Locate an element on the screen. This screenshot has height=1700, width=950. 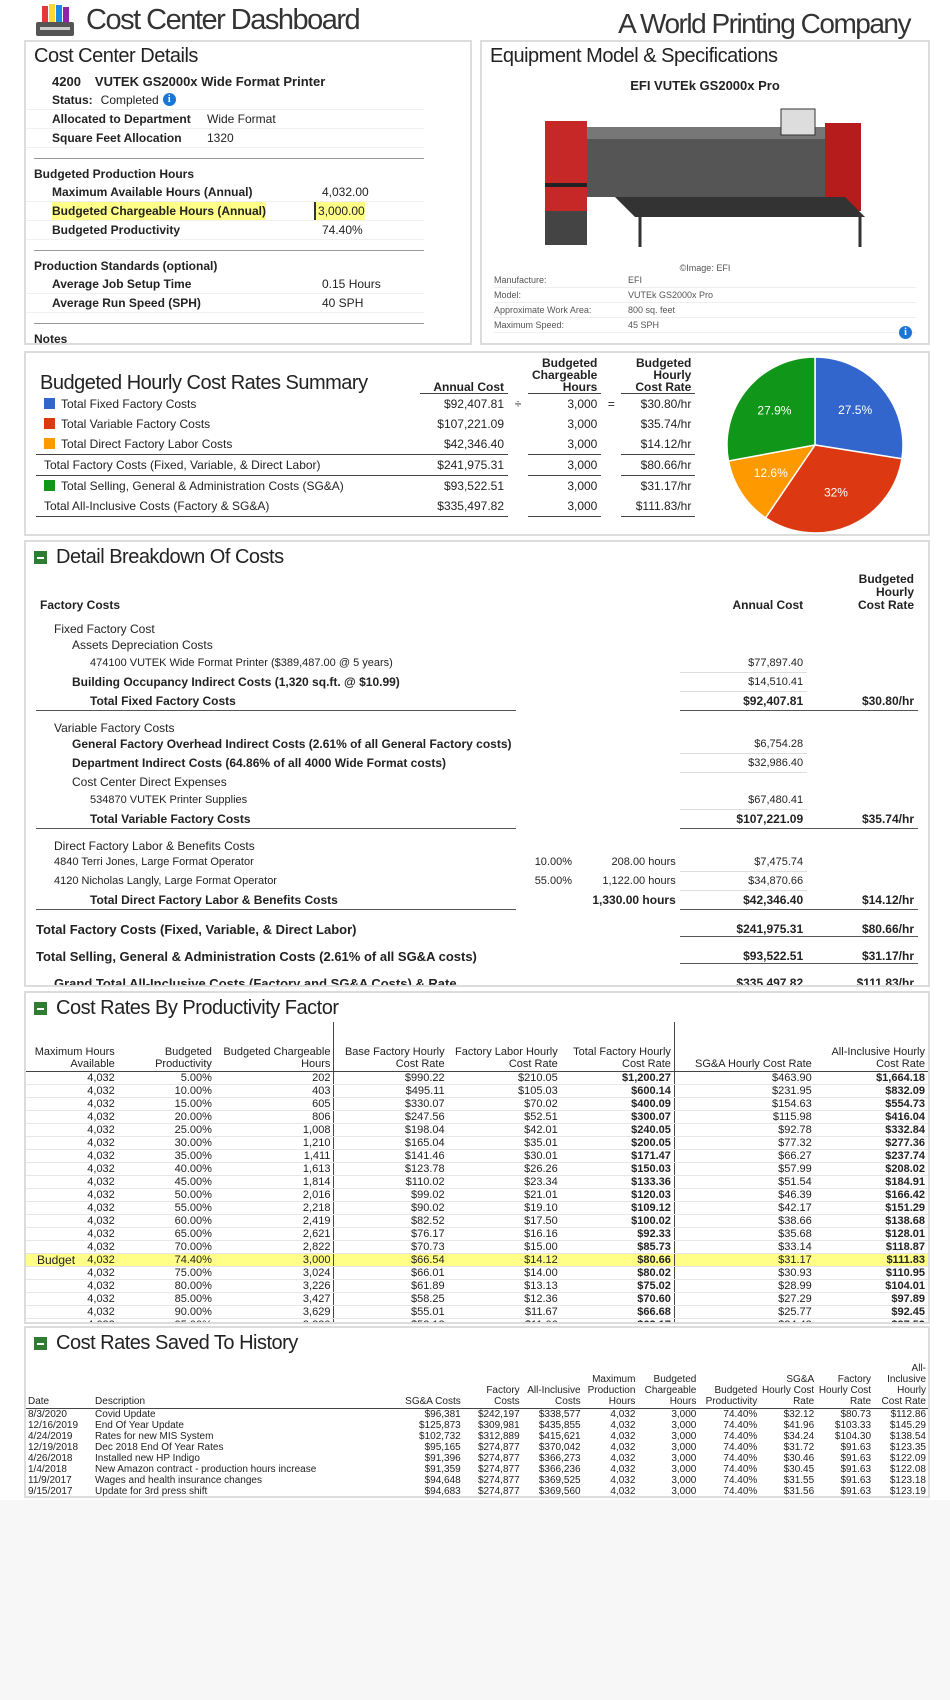
productivity-cell: $111.83 is located at coordinates (871, 1260).